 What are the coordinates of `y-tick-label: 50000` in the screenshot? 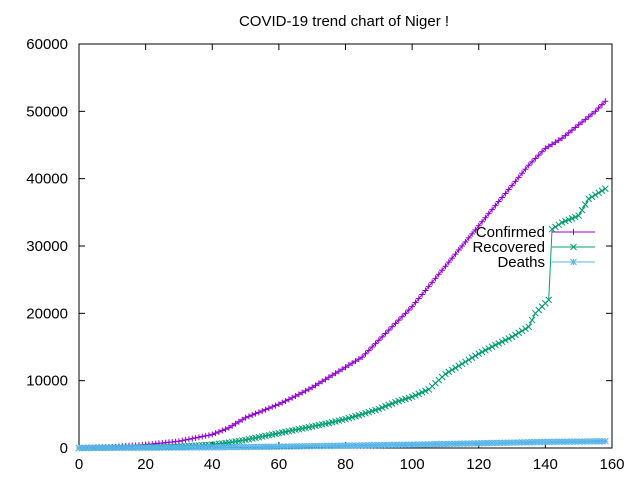 It's located at (47, 111).